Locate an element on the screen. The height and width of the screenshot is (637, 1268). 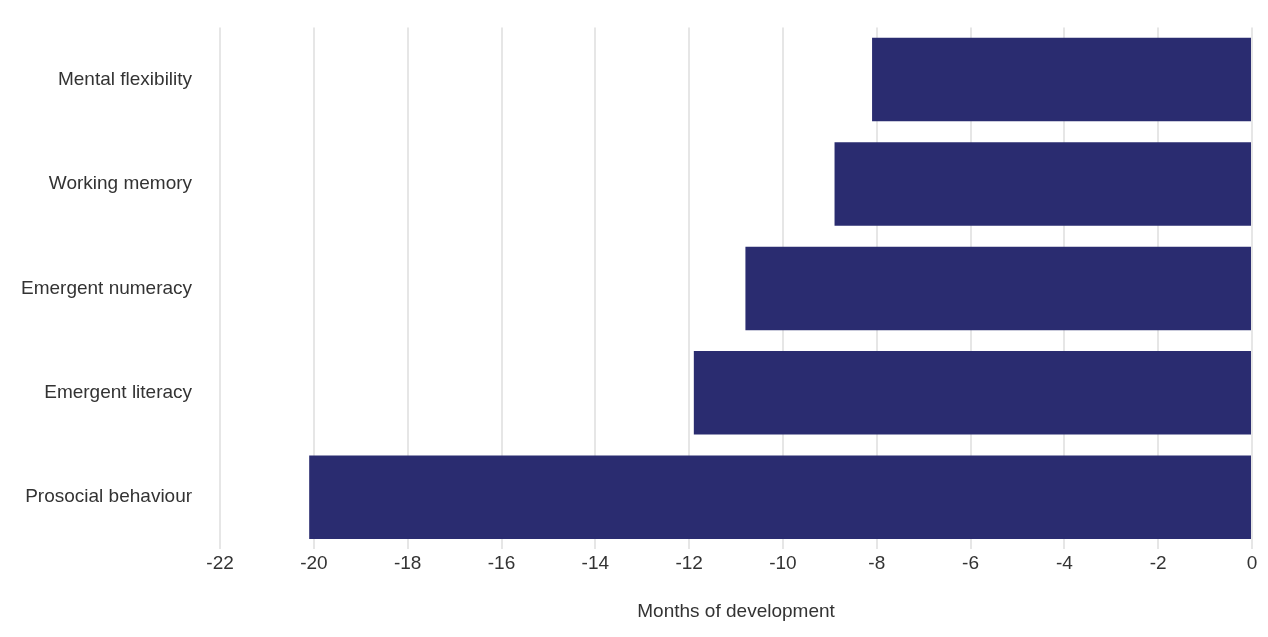
x-tick-label: -8 is located at coordinates (877, 563).